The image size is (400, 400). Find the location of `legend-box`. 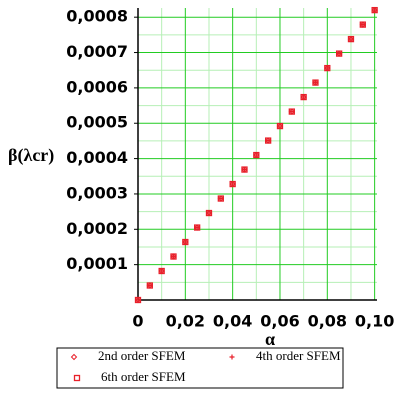

legend-box is located at coordinates (200, 368).